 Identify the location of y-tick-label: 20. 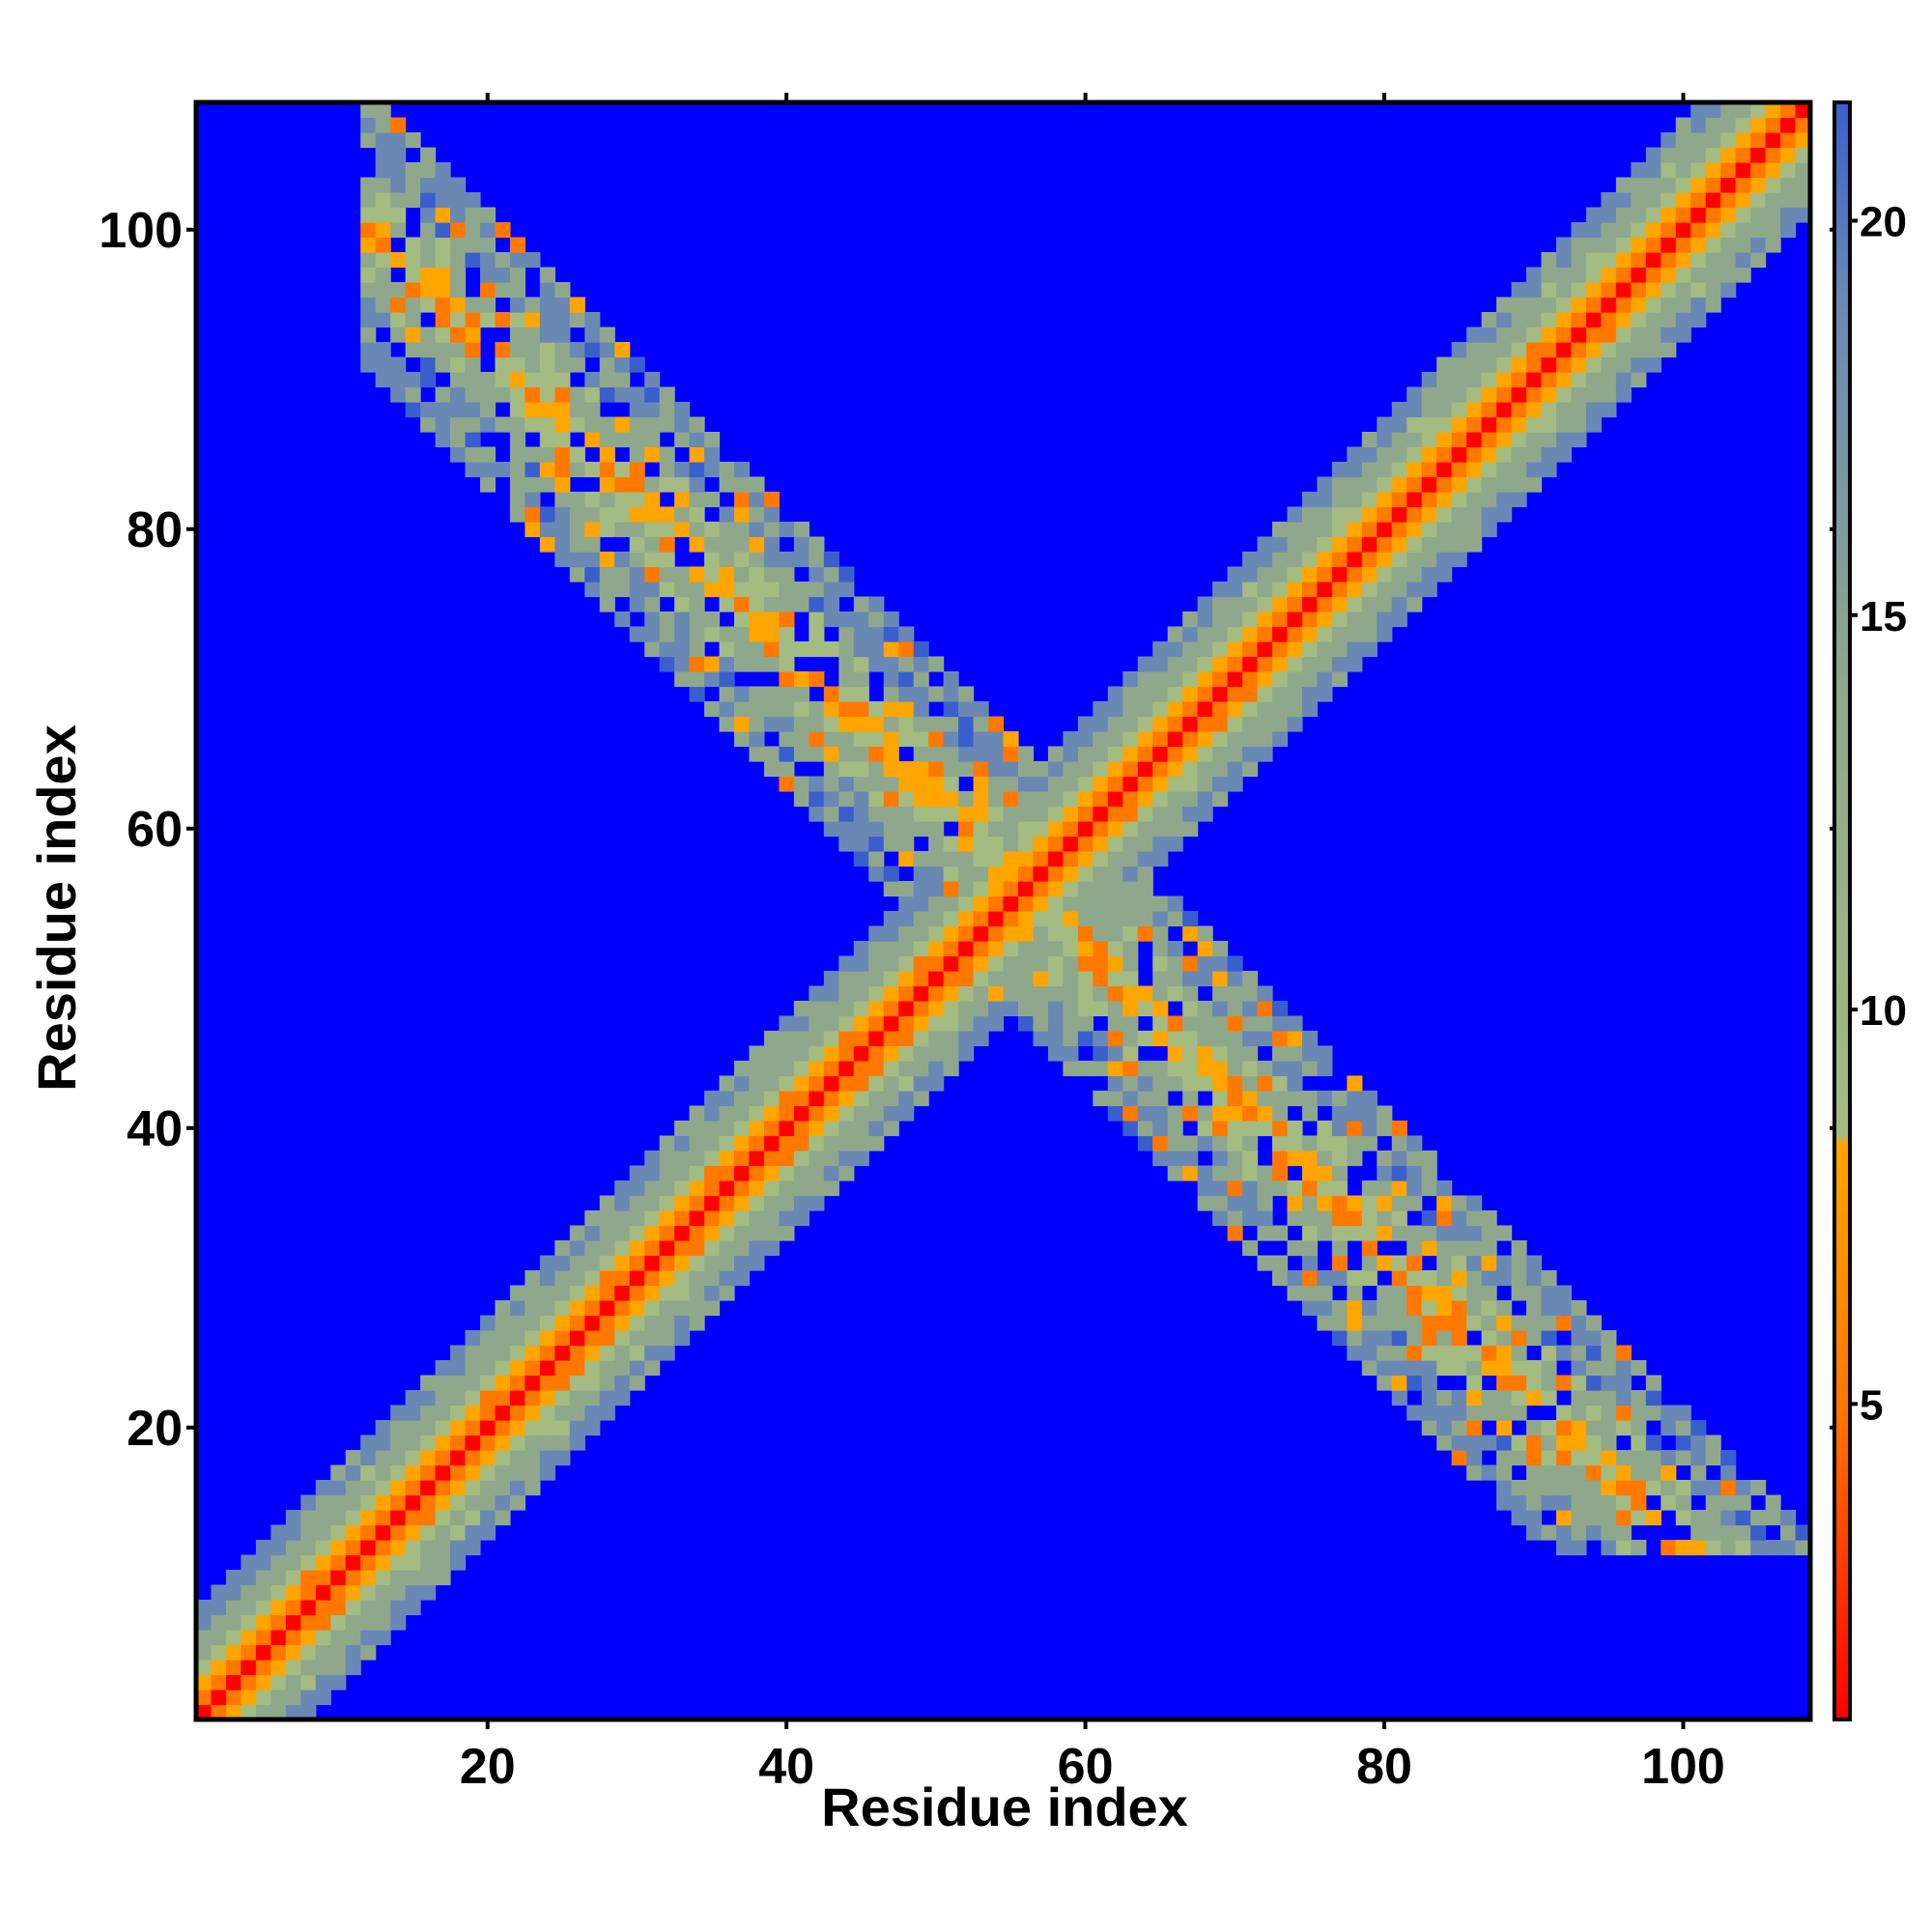
(155, 1429).